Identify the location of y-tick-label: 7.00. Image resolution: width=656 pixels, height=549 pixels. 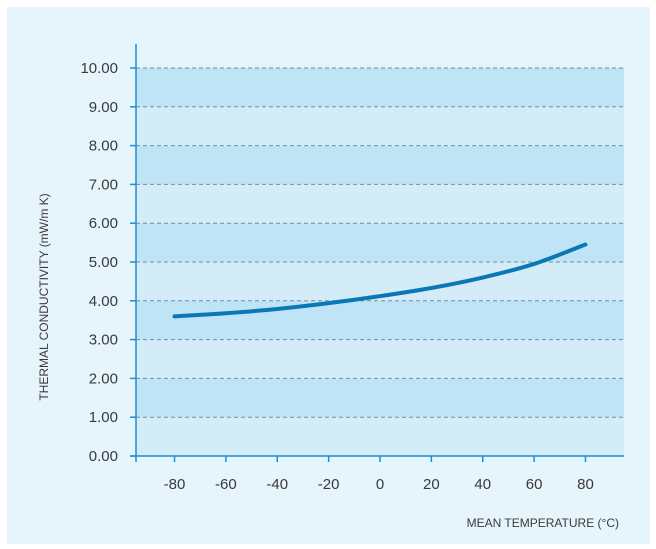
(103, 184).